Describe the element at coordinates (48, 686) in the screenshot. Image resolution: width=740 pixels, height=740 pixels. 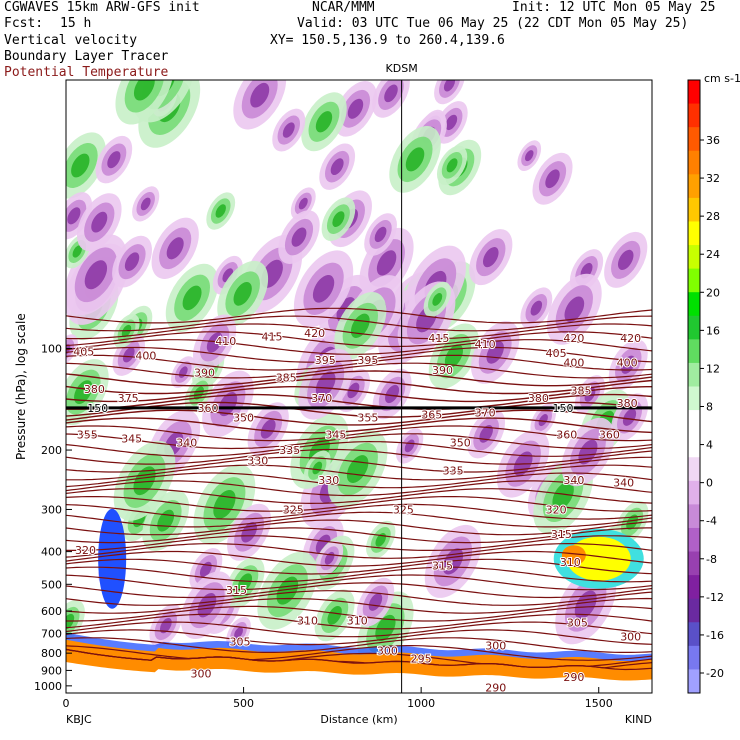
I see `y-tick-label: 1000` at that location.